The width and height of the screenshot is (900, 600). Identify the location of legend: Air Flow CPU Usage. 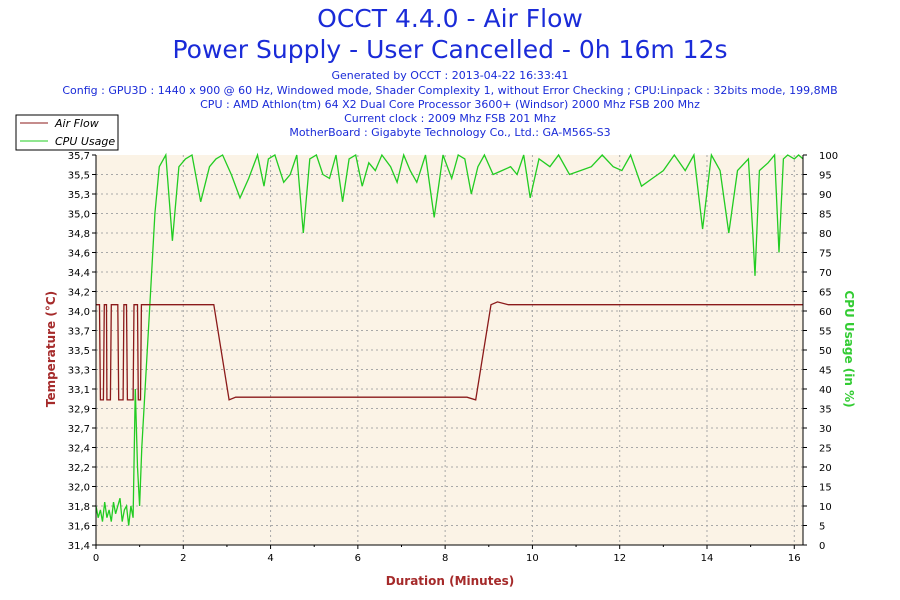
(67, 132).